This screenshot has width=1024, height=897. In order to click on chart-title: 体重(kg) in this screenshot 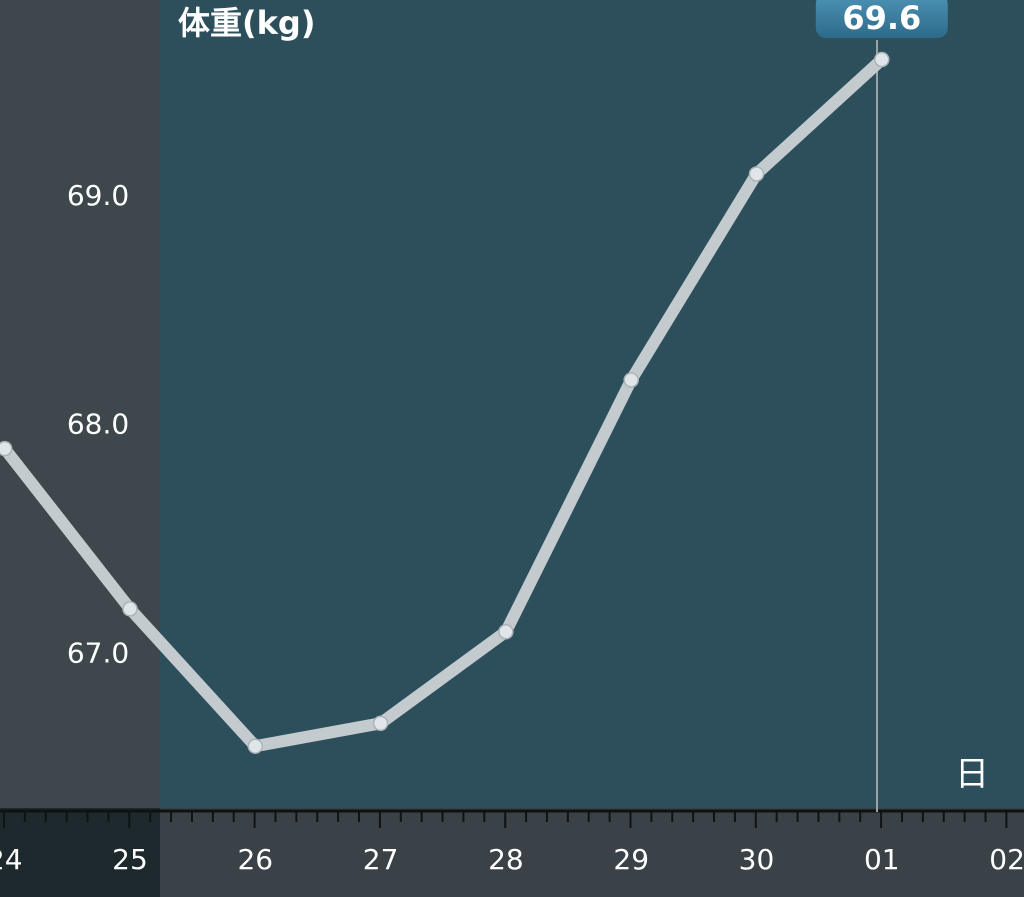, I will do `click(246, 23)`.